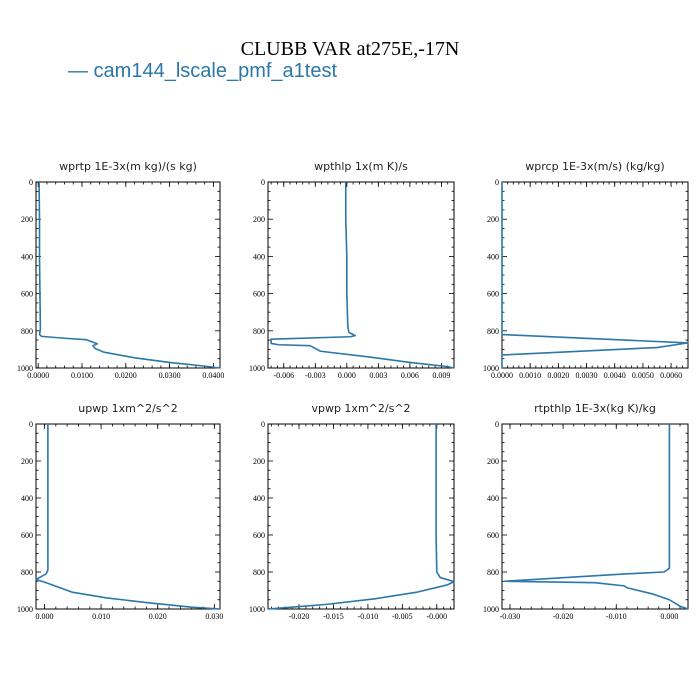 Image resolution: width=700 pixels, height=700 pixels. What do you see at coordinates (594, 166) in the screenshot?
I see `panel-title: wprcp 1E-3x(m/s) (kg/kg)` at bounding box center [594, 166].